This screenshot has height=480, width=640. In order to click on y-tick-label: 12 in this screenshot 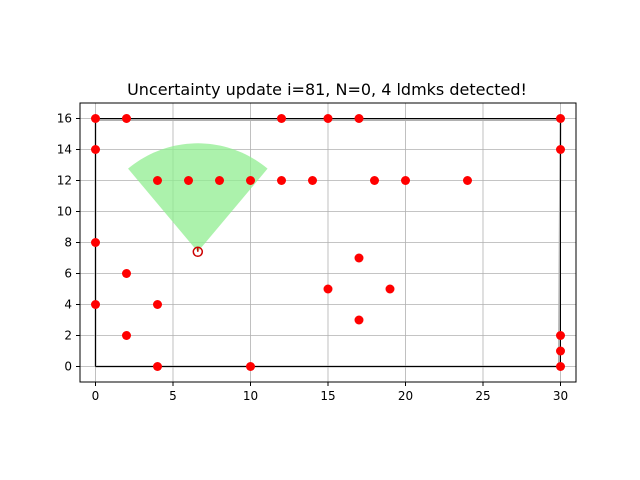, I will do `click(64, 181)`.